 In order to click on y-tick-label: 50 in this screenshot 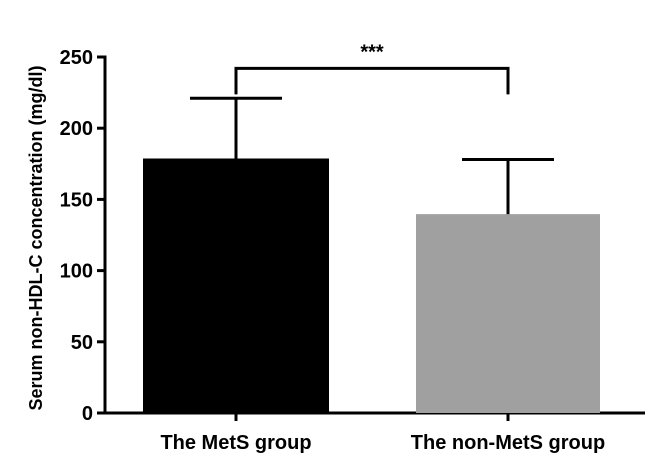, I will do `click(82, 343)`.